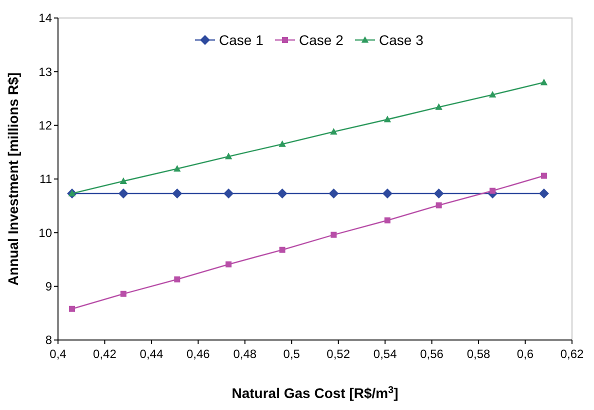 The width and height of the screenshot is (594, 410). Describe the element at coordinates (46, 179) in the screenshot. I see `y-tick-label: 11` at that location.